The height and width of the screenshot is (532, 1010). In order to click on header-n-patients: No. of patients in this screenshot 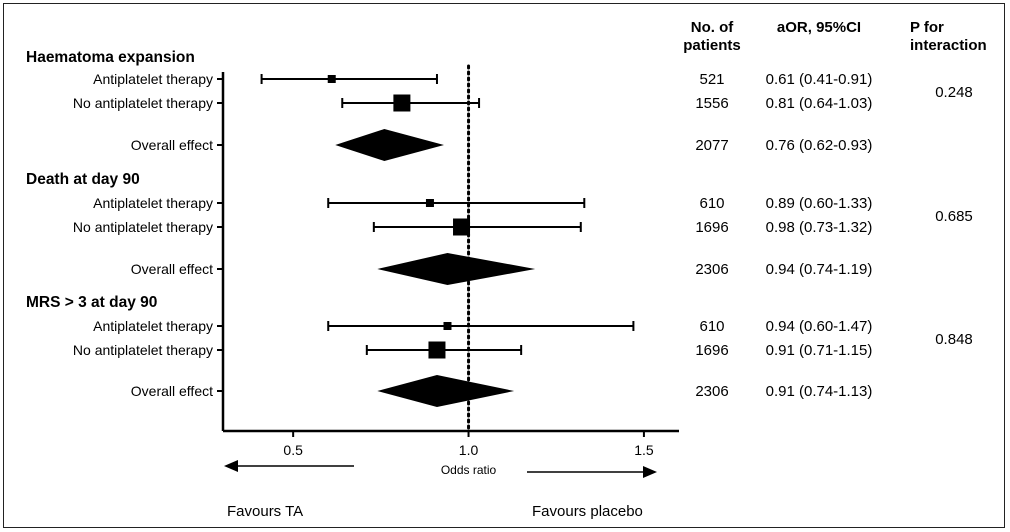, I will do `click(712, 36)`.